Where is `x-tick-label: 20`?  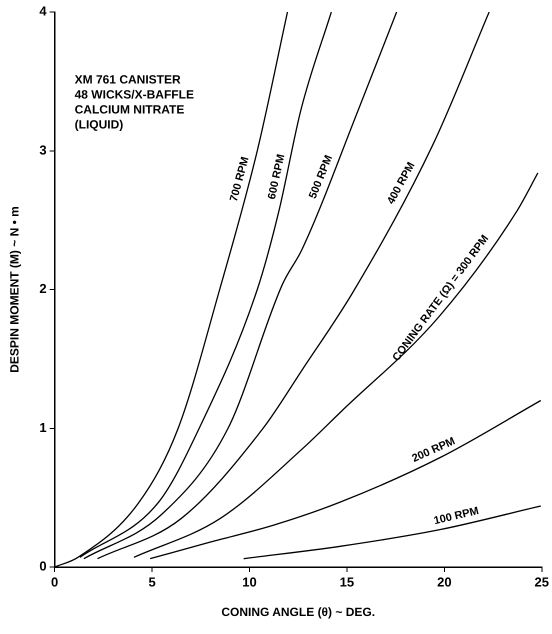 x-tick-label: 20 is located at coordinates (444, 582).